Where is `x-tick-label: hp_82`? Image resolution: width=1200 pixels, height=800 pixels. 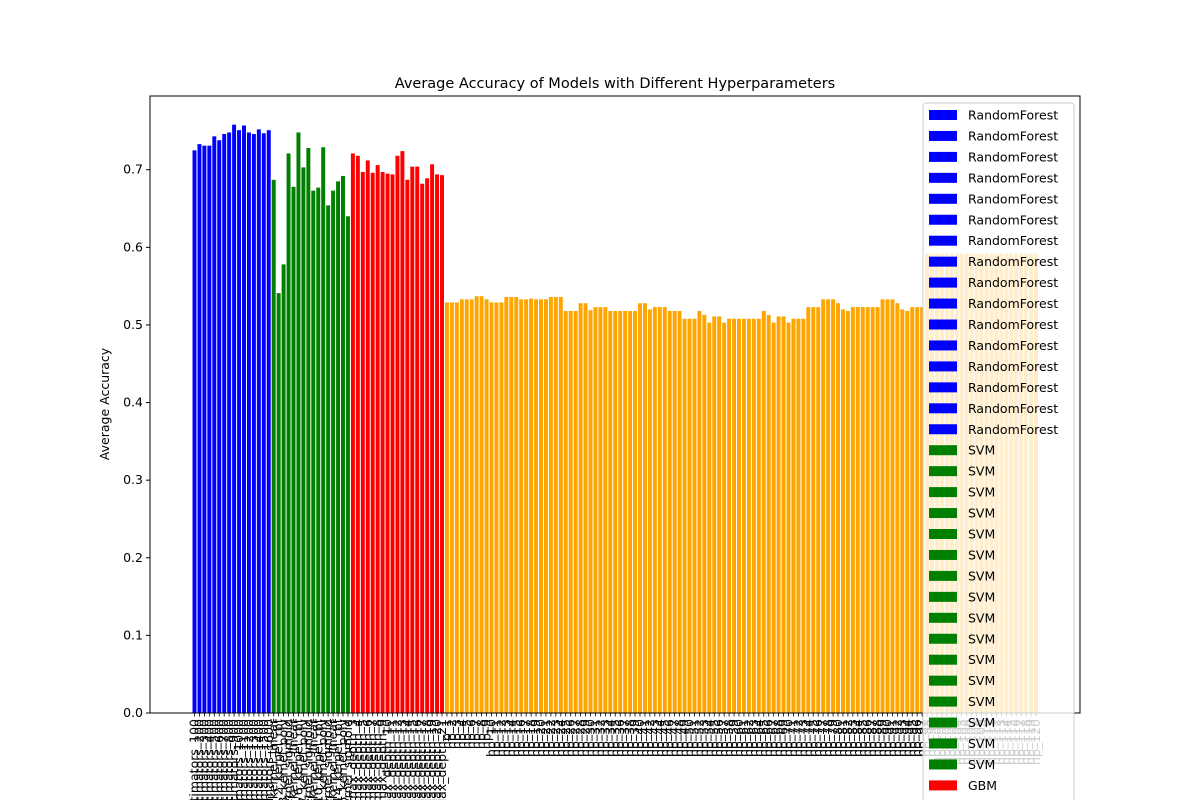
x-tick-label: hp_82 is located at coordinates (847, 738).